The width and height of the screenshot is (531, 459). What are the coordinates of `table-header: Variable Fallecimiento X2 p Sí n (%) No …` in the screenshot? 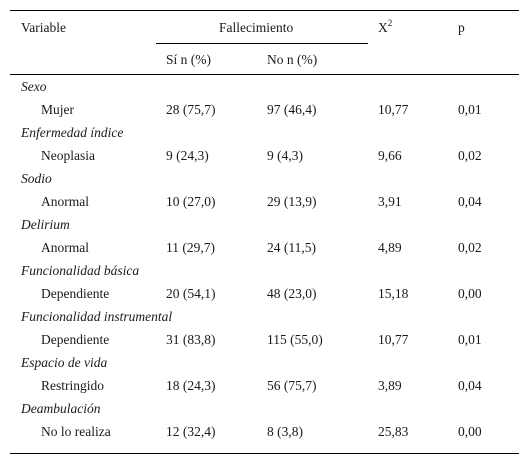 It's located at (264, 43).